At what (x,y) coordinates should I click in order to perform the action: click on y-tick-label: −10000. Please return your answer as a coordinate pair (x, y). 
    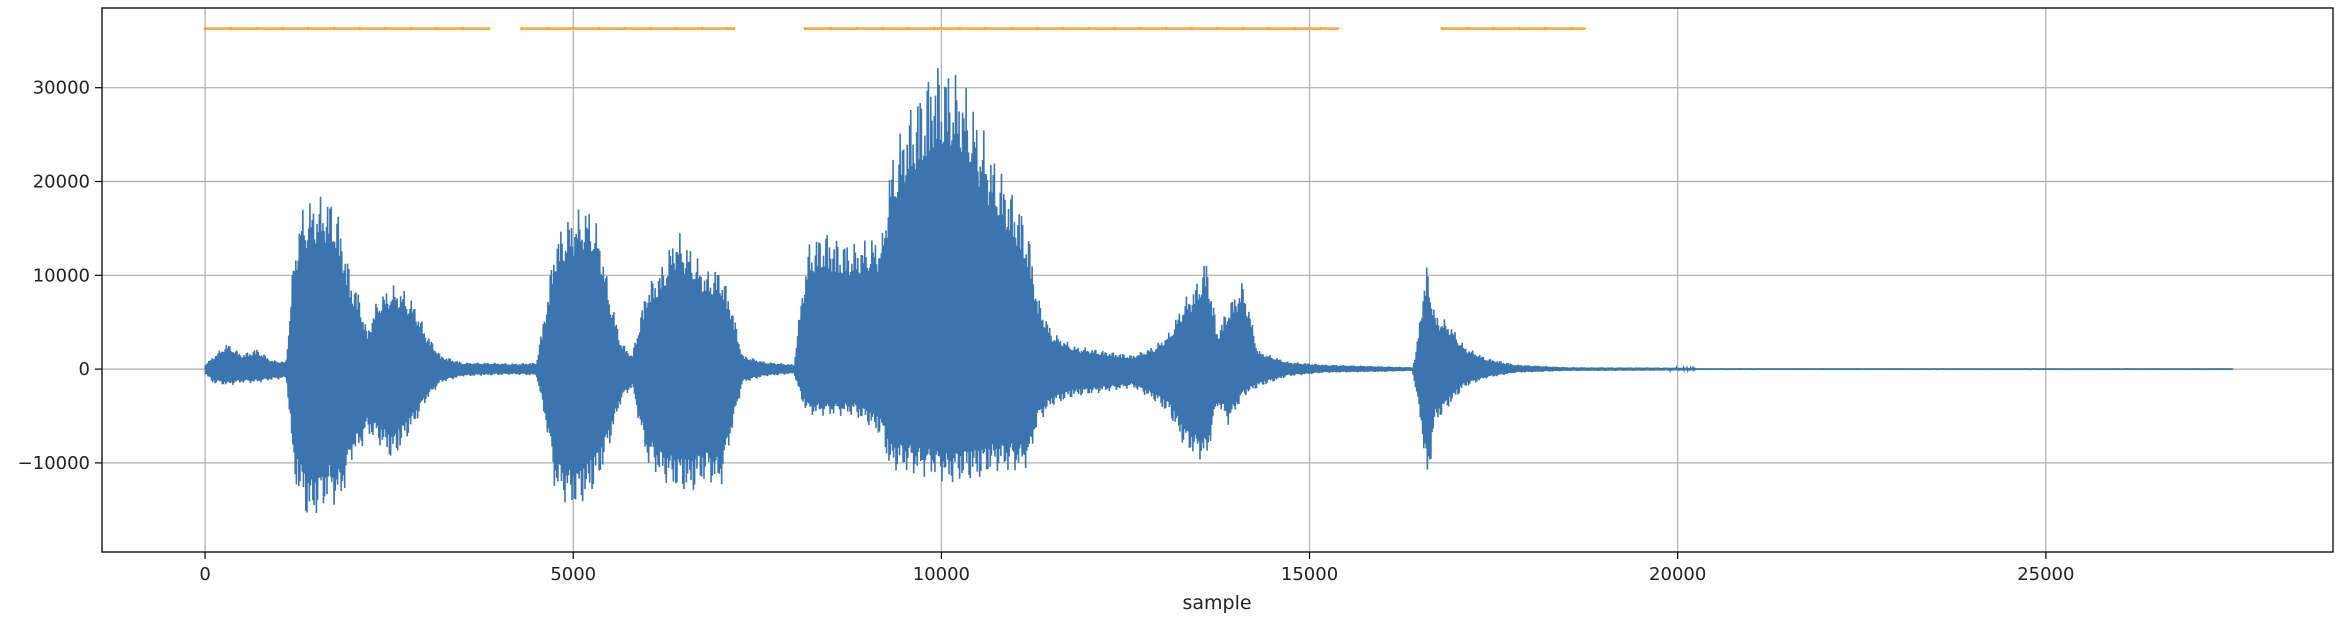
    Looking at the image, I should click on (54, 463).